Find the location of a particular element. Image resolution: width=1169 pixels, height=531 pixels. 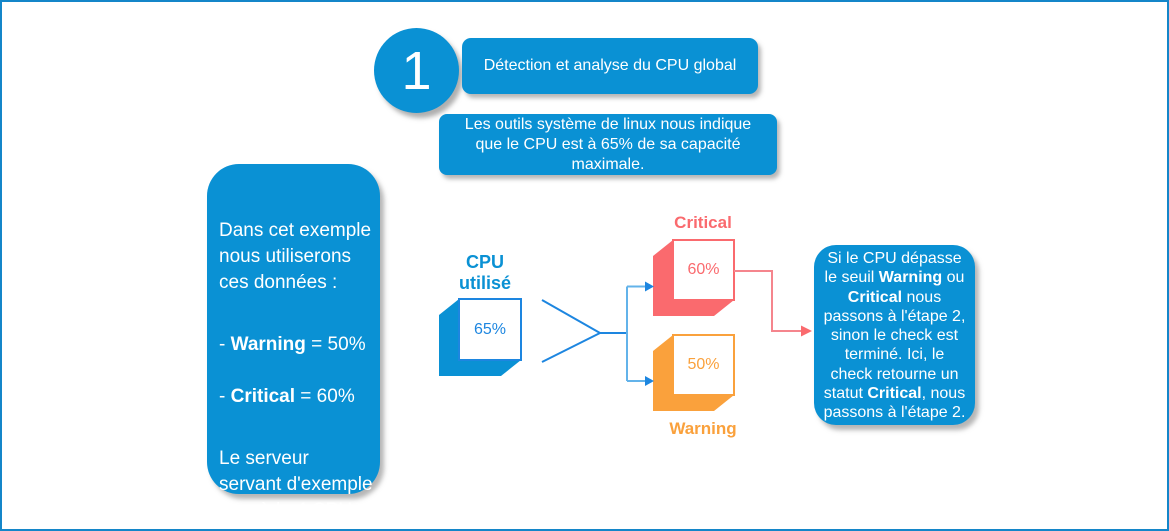

arrow-right-to-critical-icon is located at coordinates (649, 286).